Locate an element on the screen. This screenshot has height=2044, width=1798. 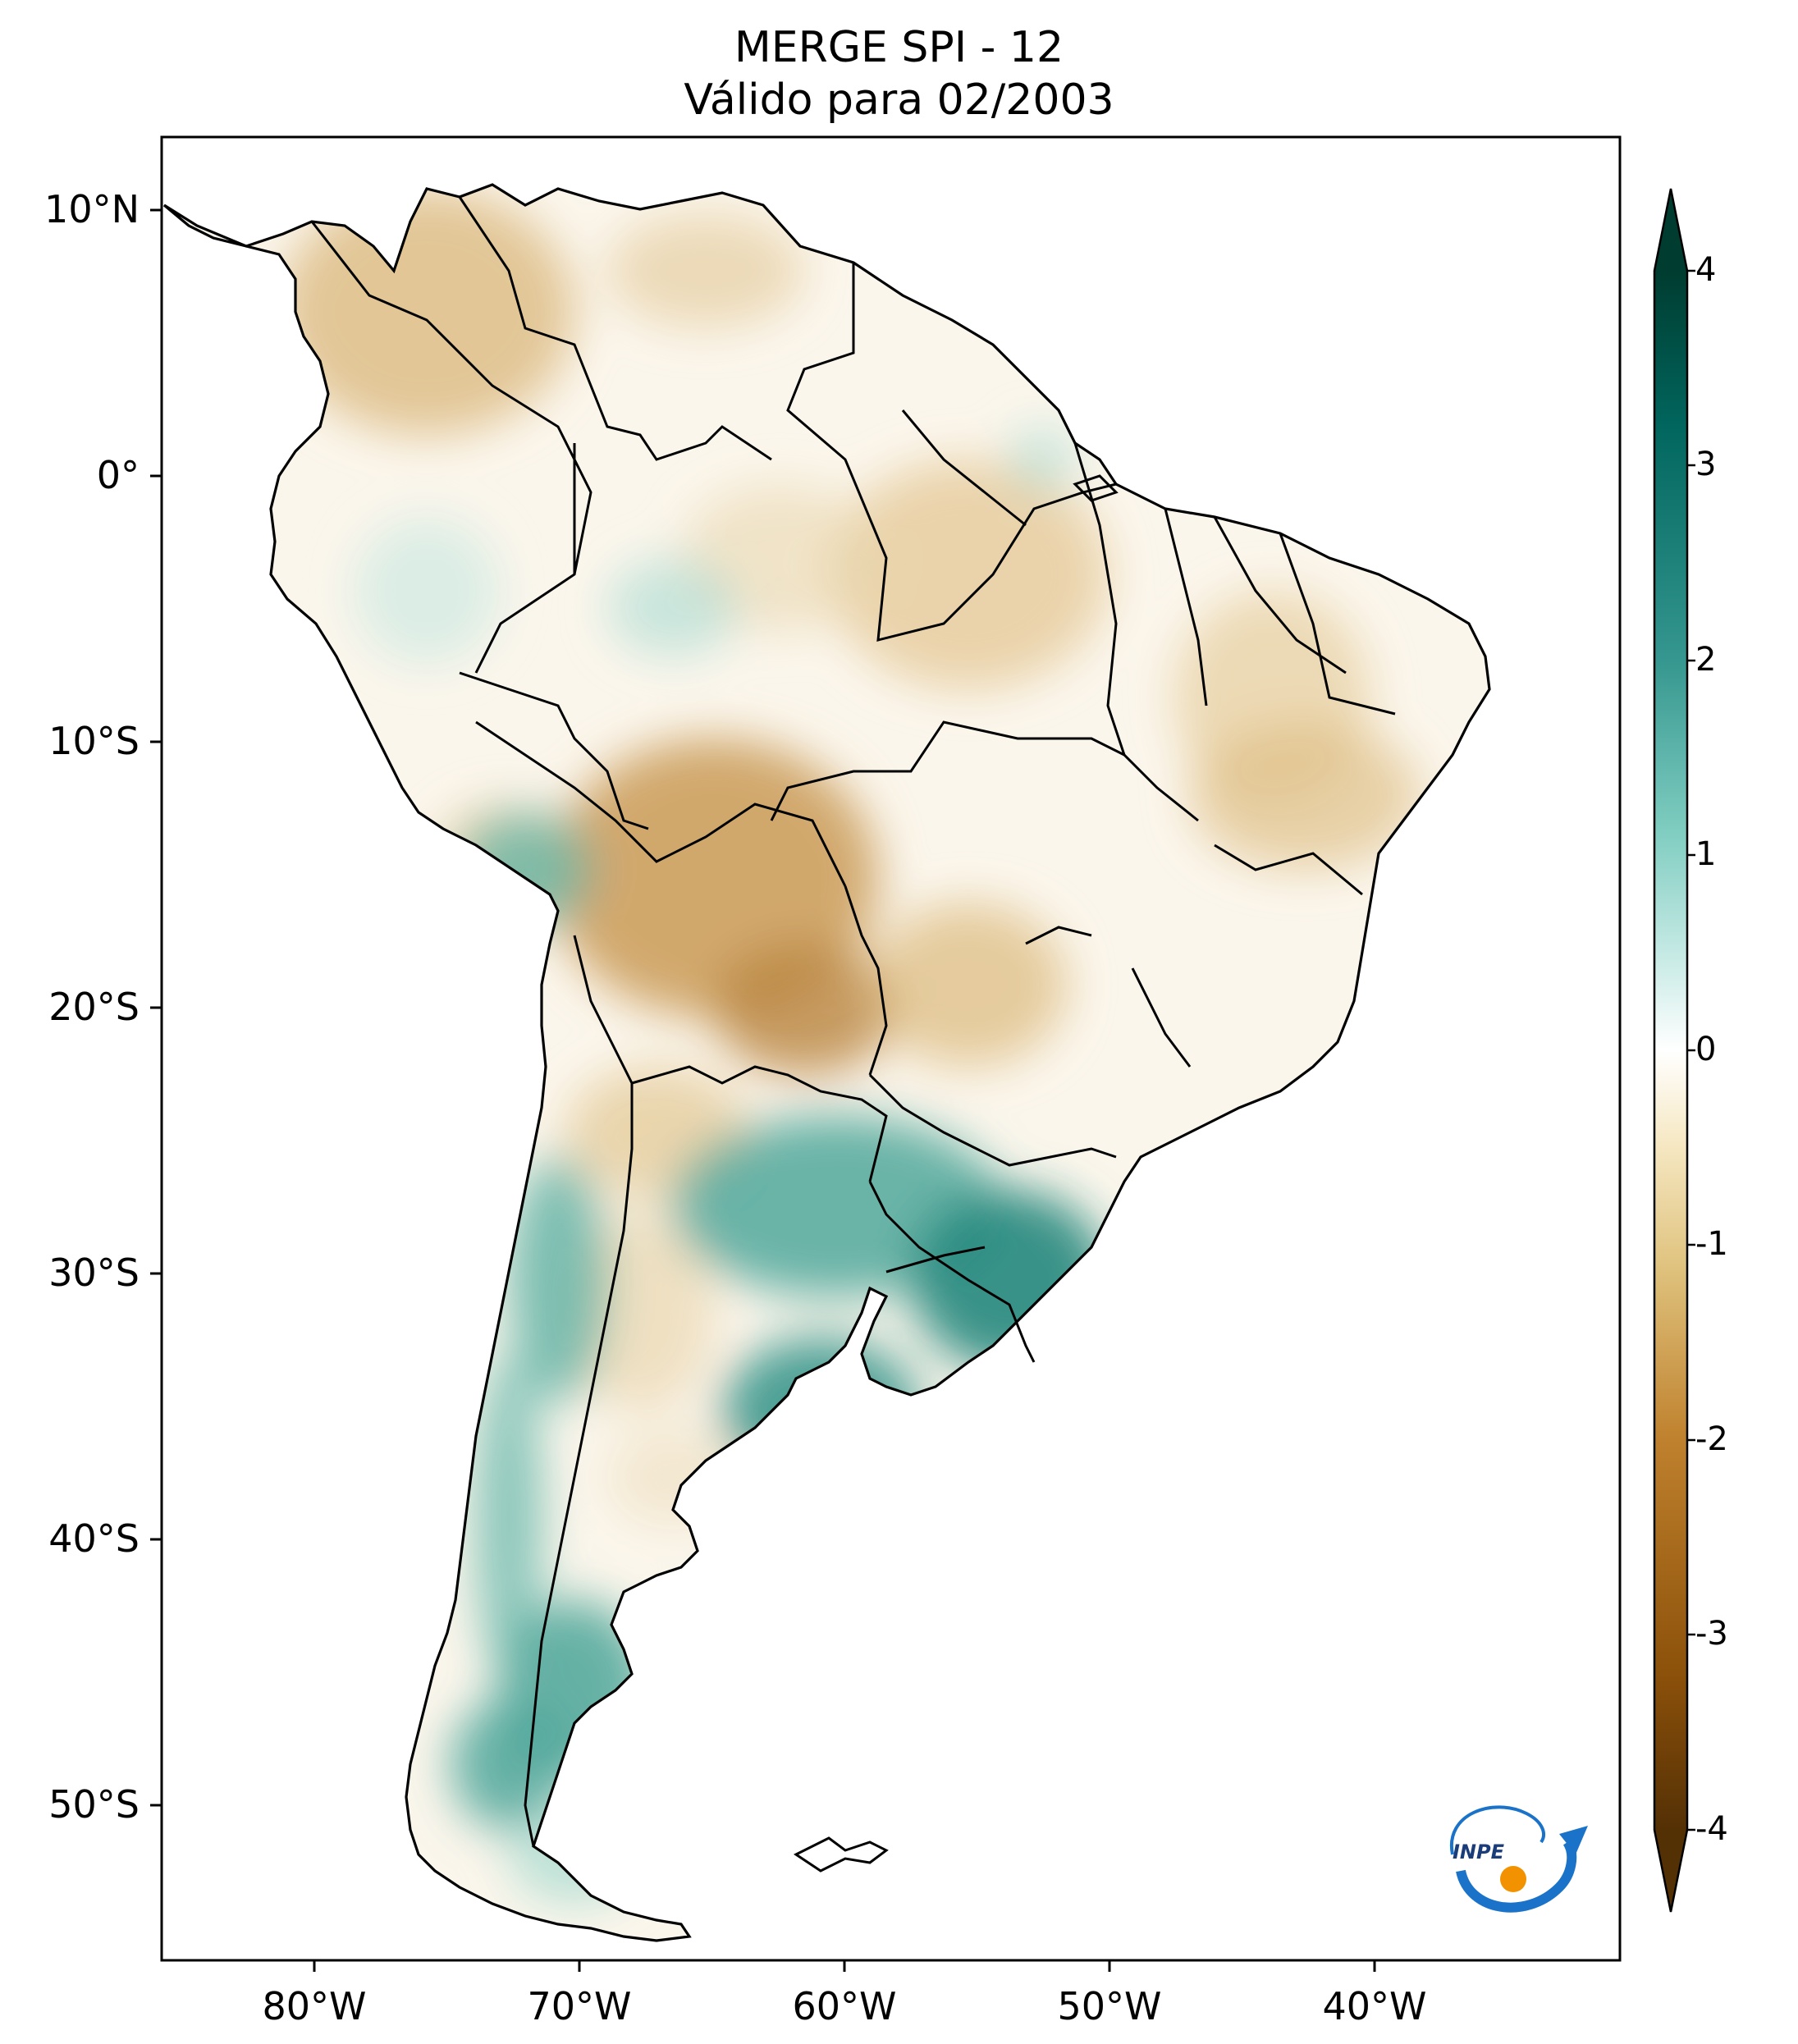
lon-label-50w: 50°W is located at coordinates (1109, 2006).